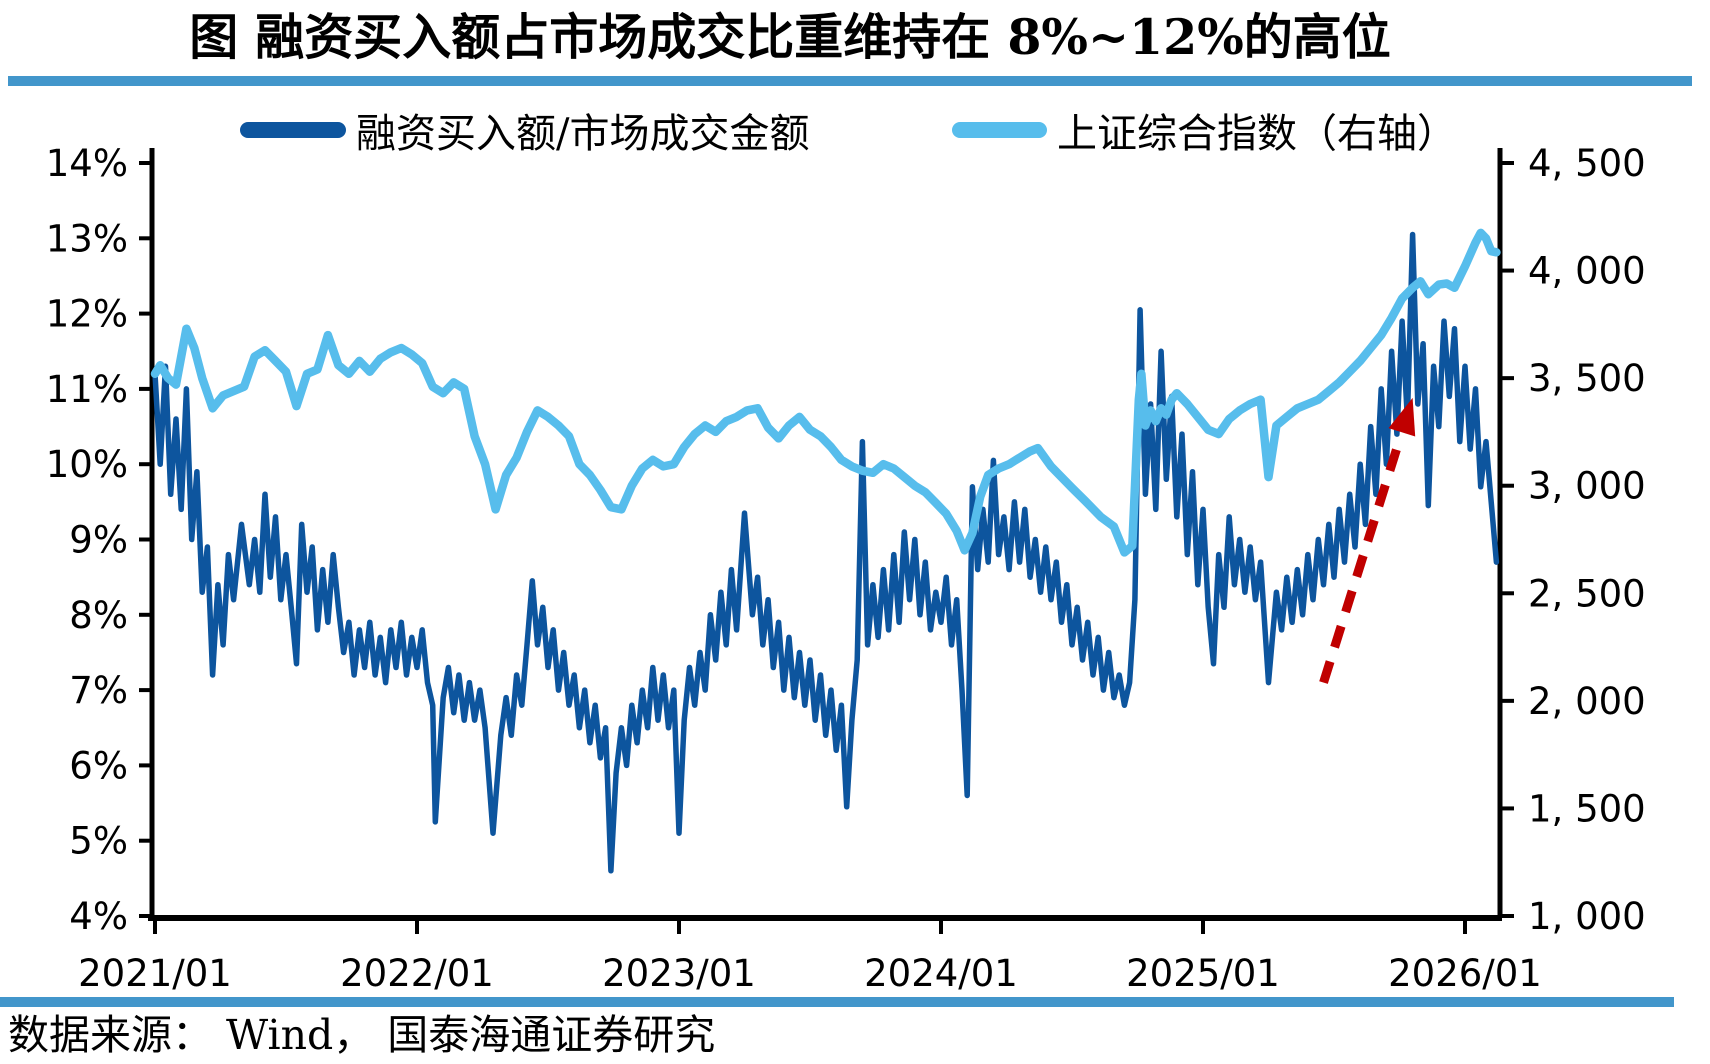  Describe the element at coordinates (582, 134) in the screenshot. I see `legend-label-financing-ratio: 融资买入额/市场成交金额` at that location.